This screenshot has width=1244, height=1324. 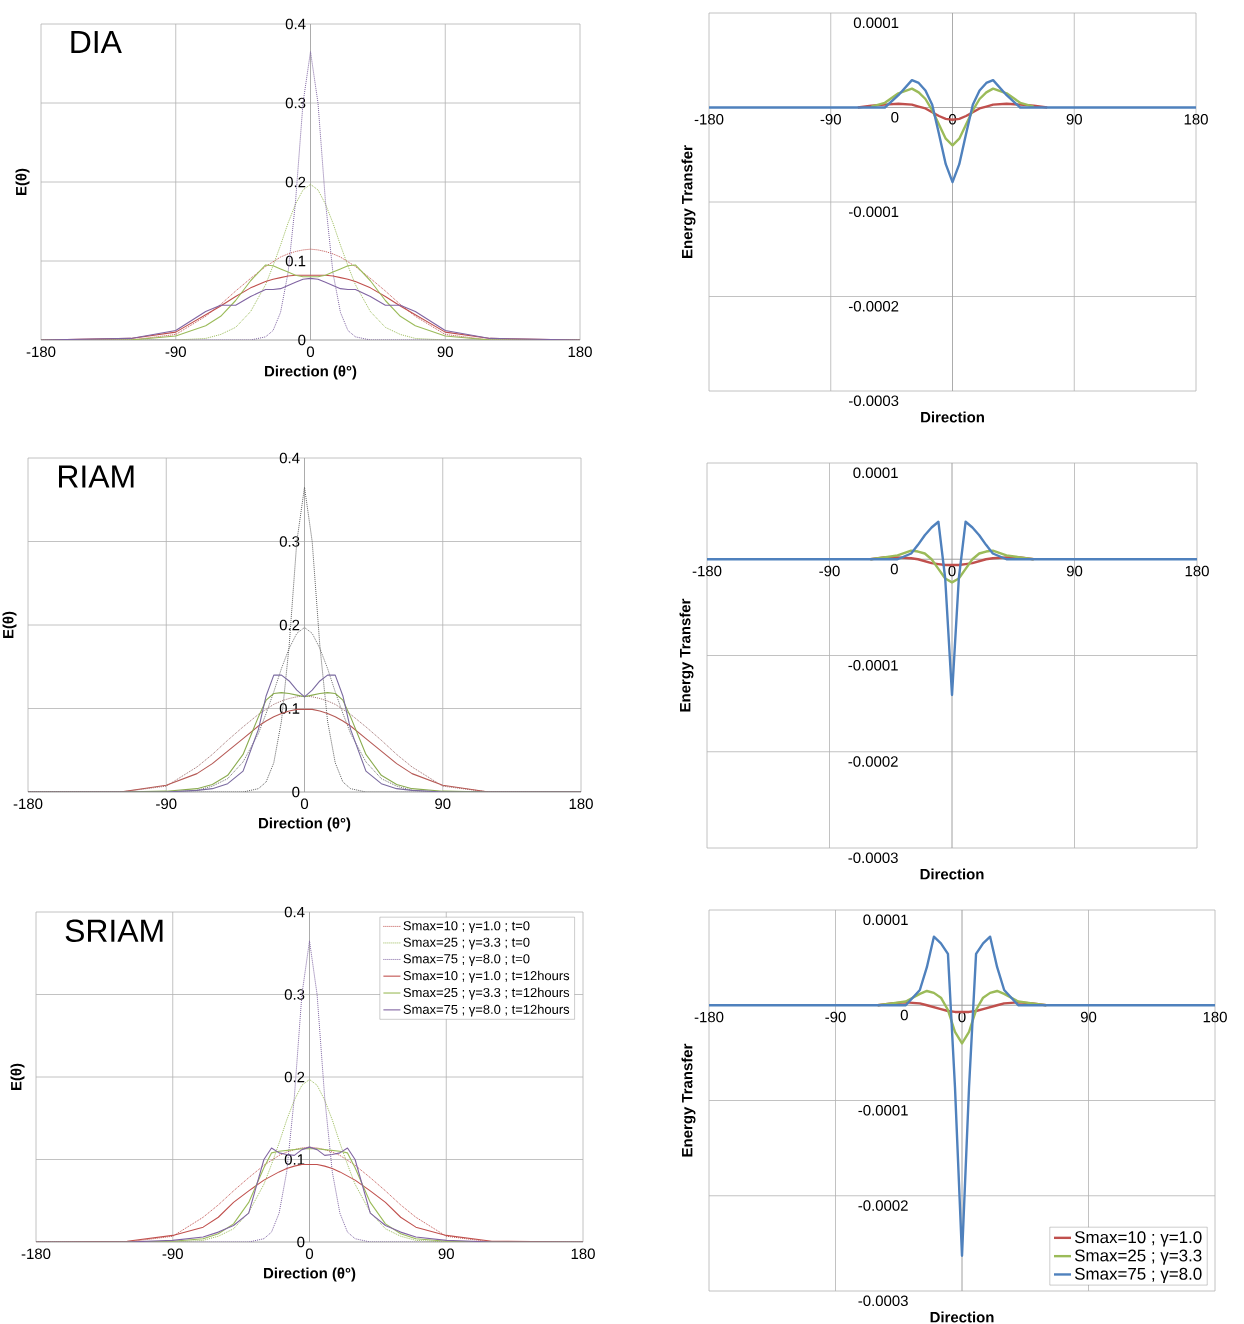 I want to click on legend-label: Smax=25 ; γ=3.3 ; t=12hours, so click(x=486, y=993).